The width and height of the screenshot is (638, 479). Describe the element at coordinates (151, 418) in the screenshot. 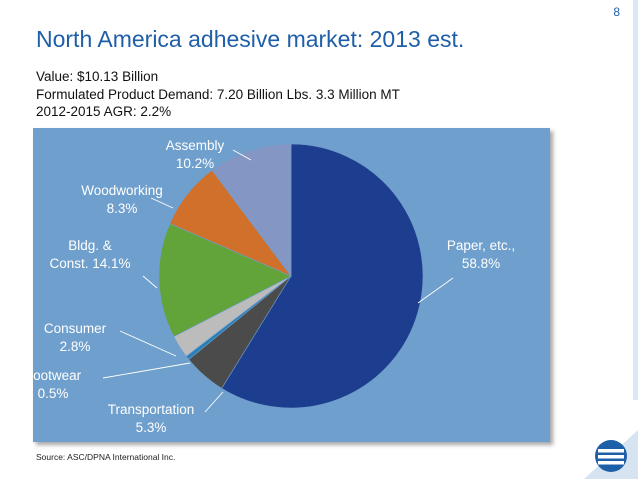

I see `slice-label: Transportation 5.3%` at that location.